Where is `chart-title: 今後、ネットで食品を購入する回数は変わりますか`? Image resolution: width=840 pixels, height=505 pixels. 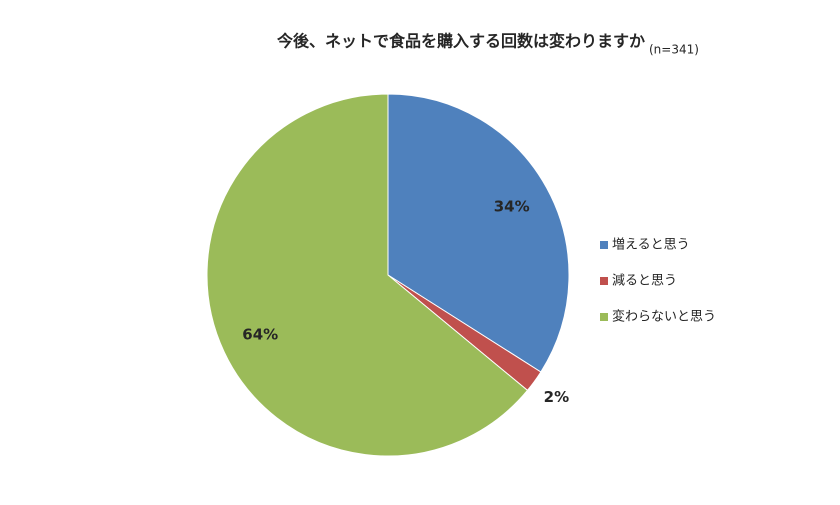 chart-title: 今後、ネットで食品を購入する回数は変わりますか is located at coordinates (460, 41).